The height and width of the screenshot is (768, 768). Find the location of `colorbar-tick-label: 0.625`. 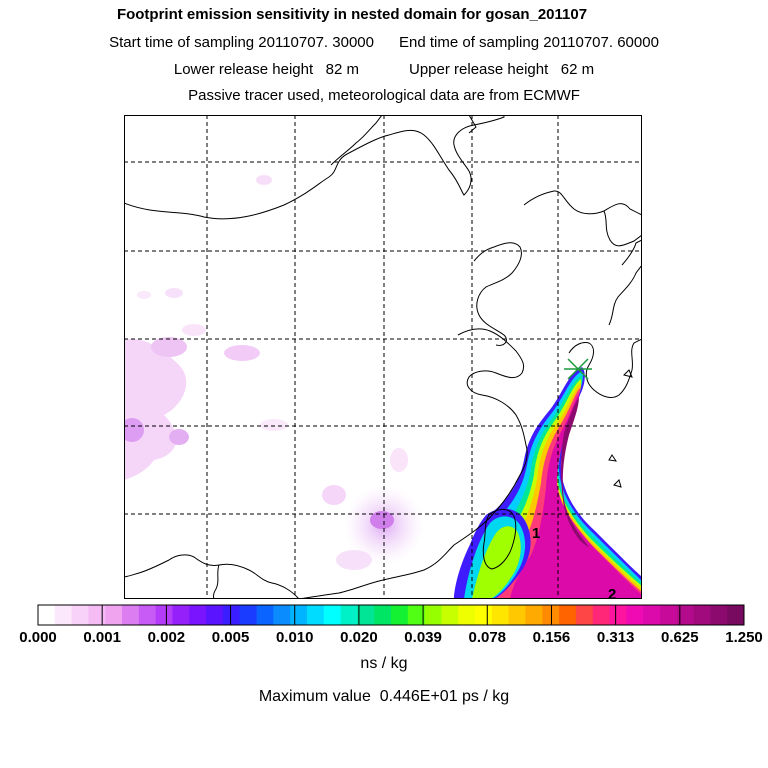

colorbar-tick-label: 0.625 is located at coordinates (680, 637).